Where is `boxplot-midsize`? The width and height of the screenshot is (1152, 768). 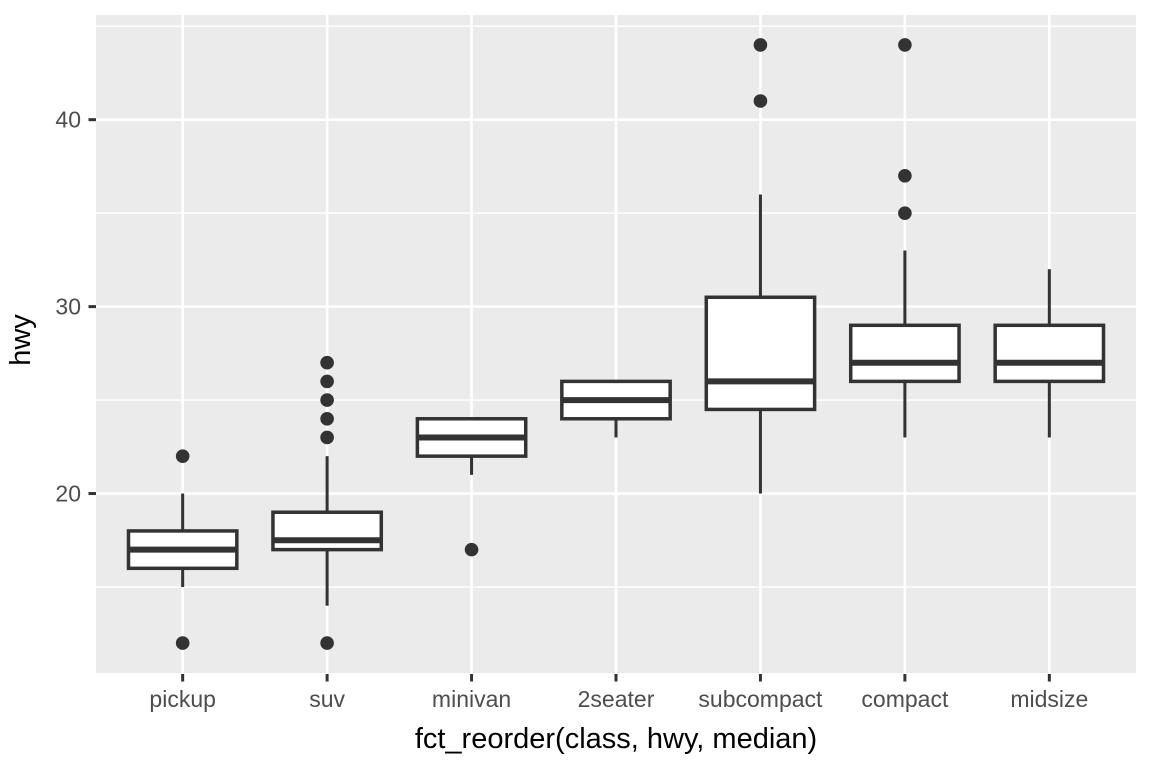
boxplot-midsize is located at coordinates (1049, 353).